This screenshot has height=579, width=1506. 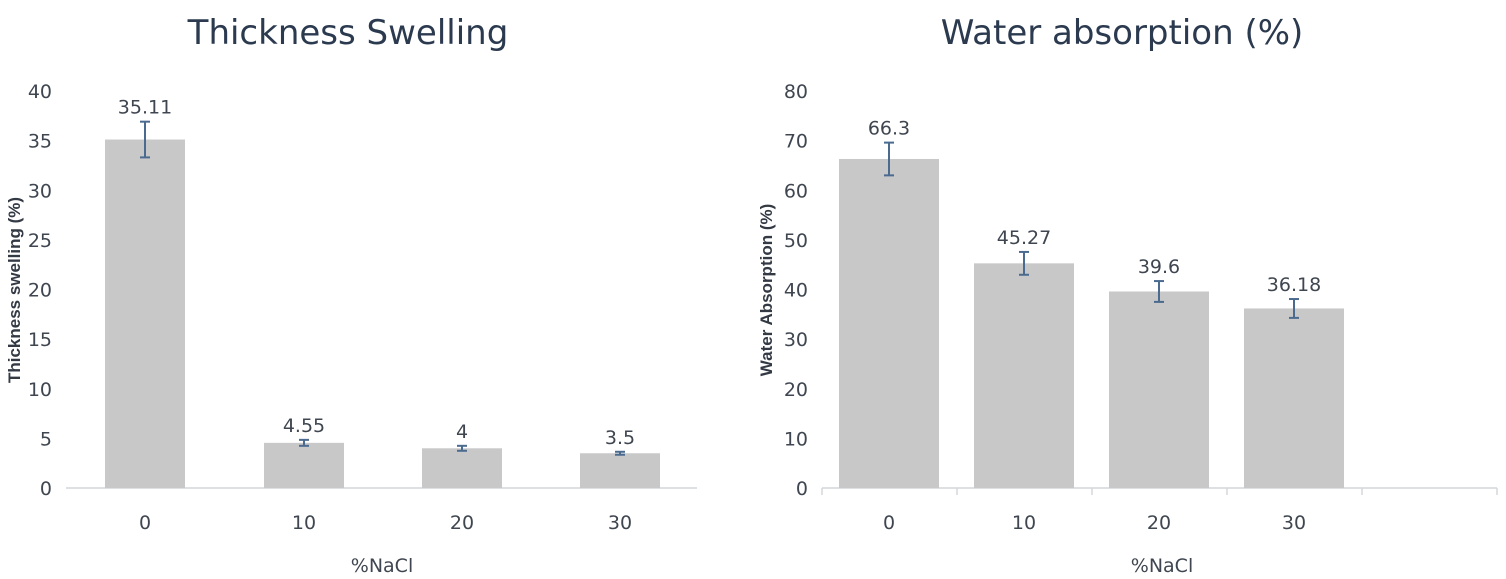 What do you see at coordinates (889, 129) in the screenshot?
I see `data-label: 66.3` at bounding box center [889, 129].